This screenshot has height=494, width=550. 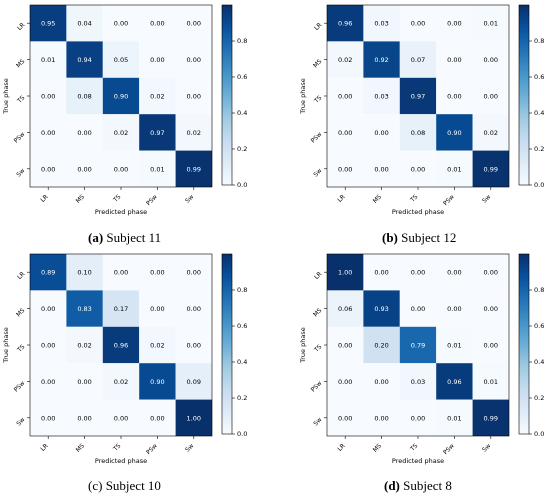 What do you see at coordinates (121, 461) in the screenshot?
I see `x-axis-label: Predicted phase` at bounding box center [121, 461].